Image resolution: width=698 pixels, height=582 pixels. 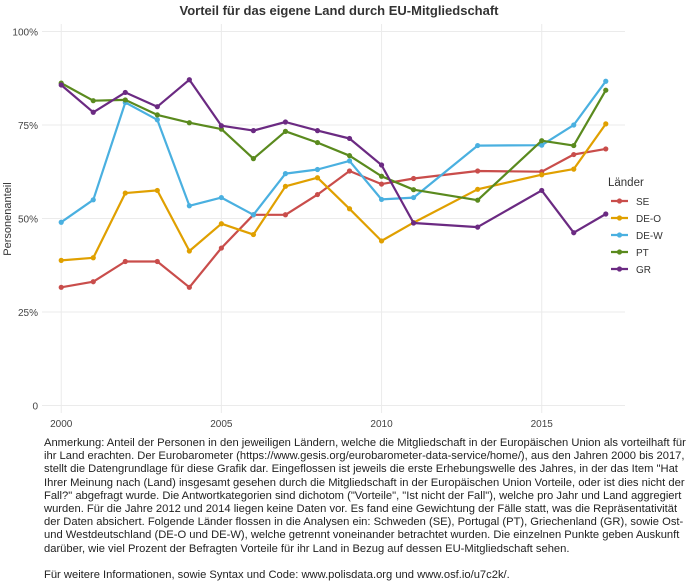 I want to click on x-tick-label: 2015, so click(x=542, y=424).